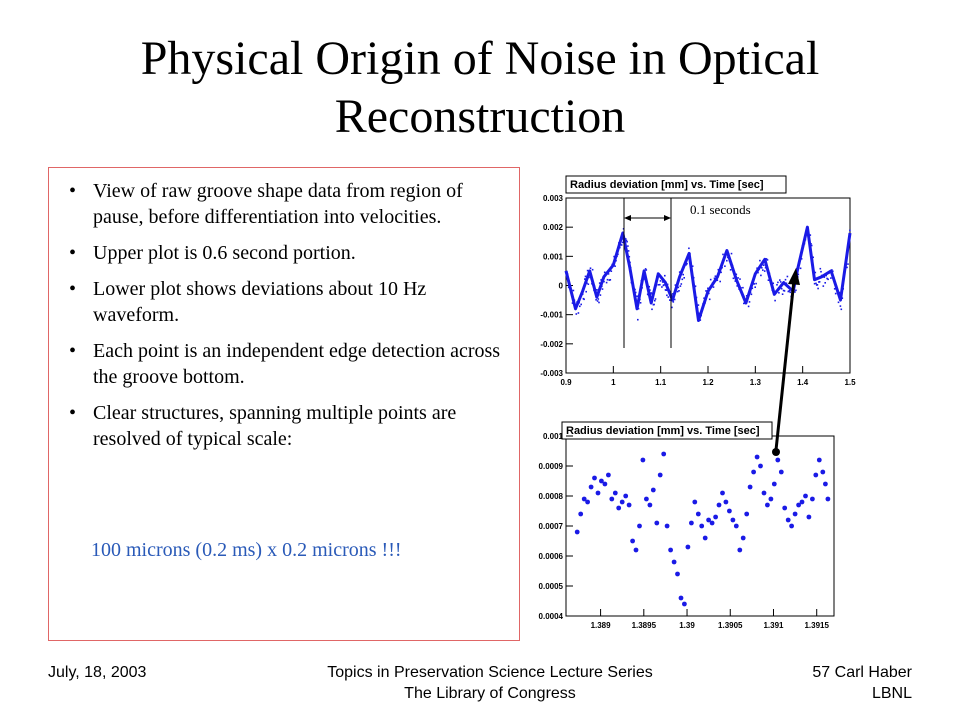 This screenshot has height=720, width=960. What do you see at coordinates (891, 693) in the screenshot?
I see `footer-affiliation: LBNL` at bounding box center [891, 693].